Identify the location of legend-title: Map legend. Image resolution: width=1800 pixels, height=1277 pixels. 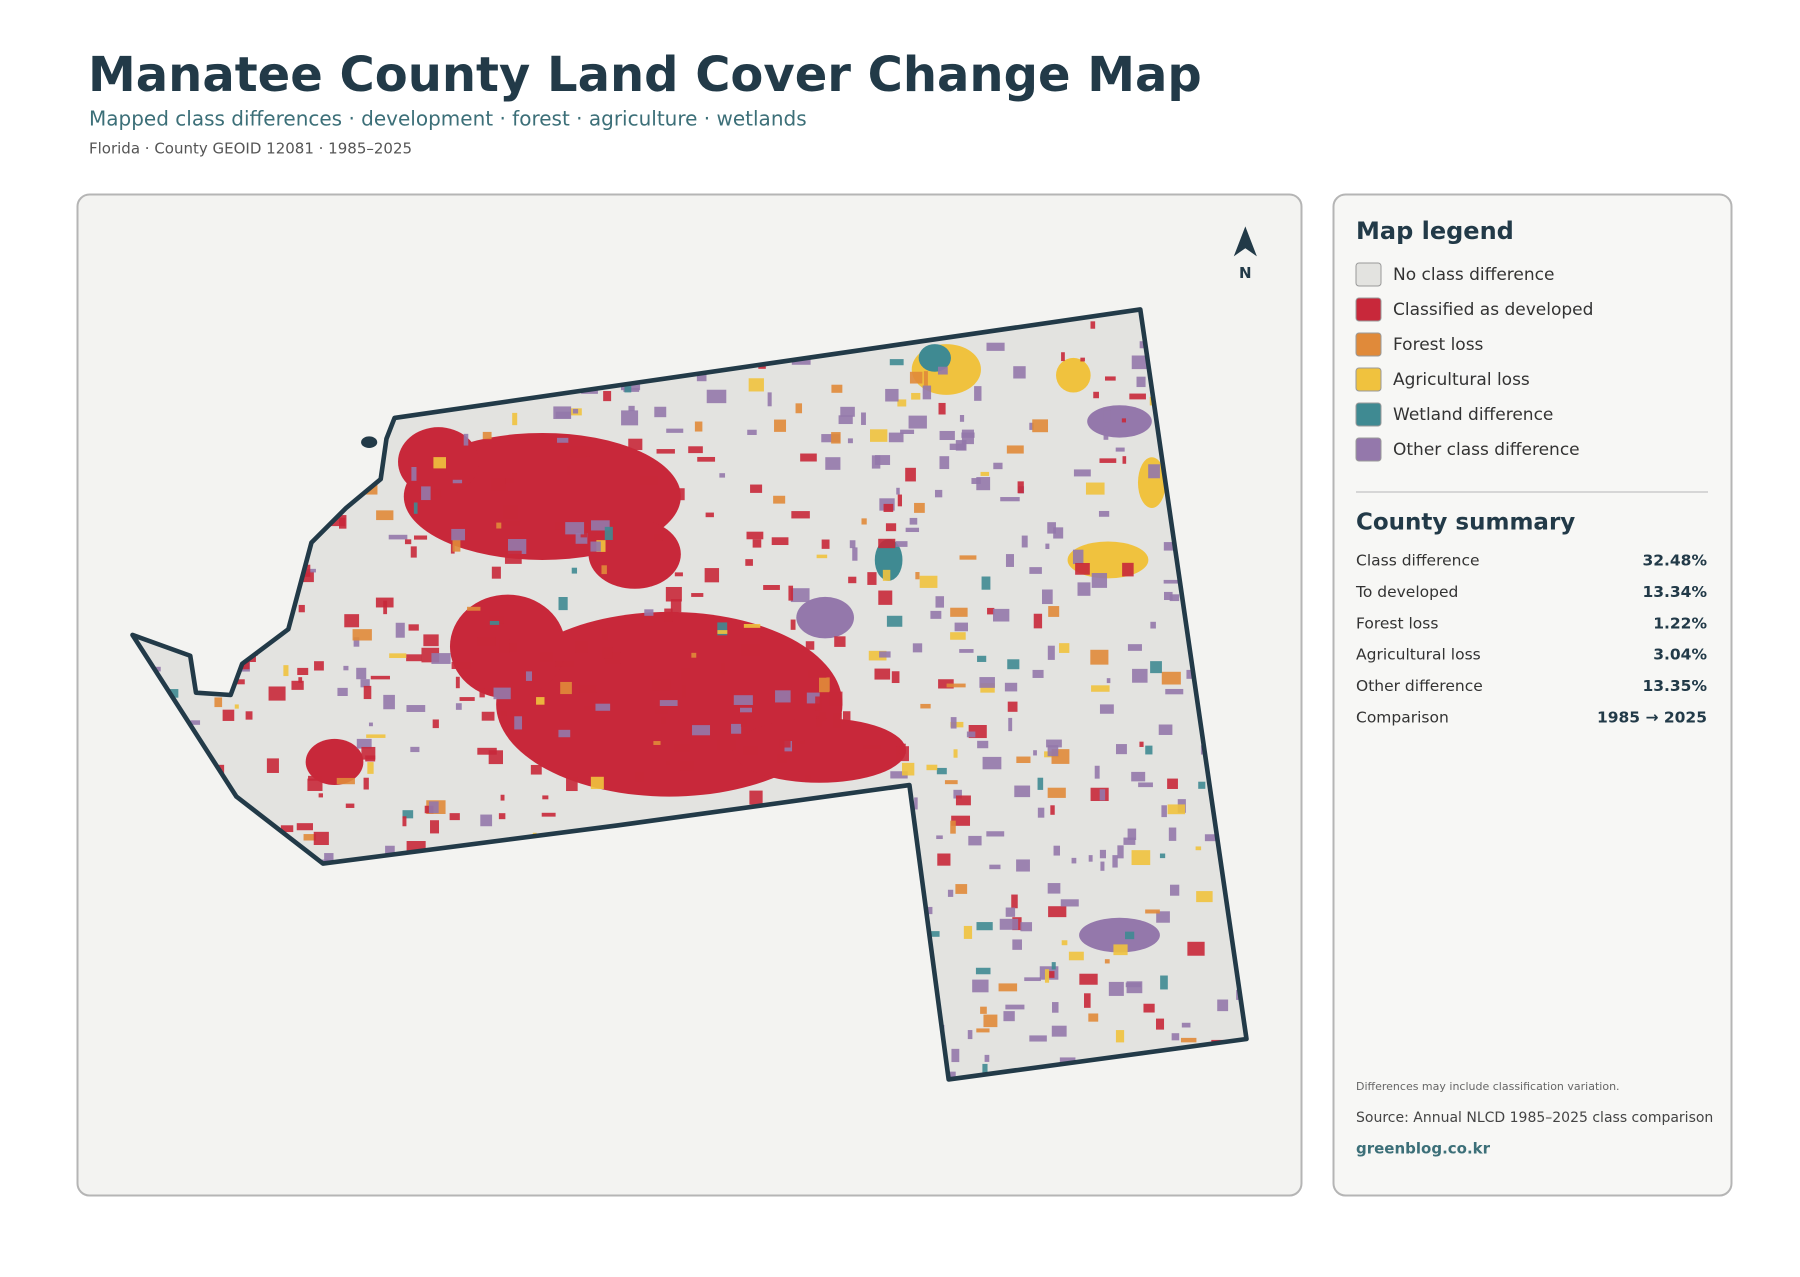
(1435, 231).